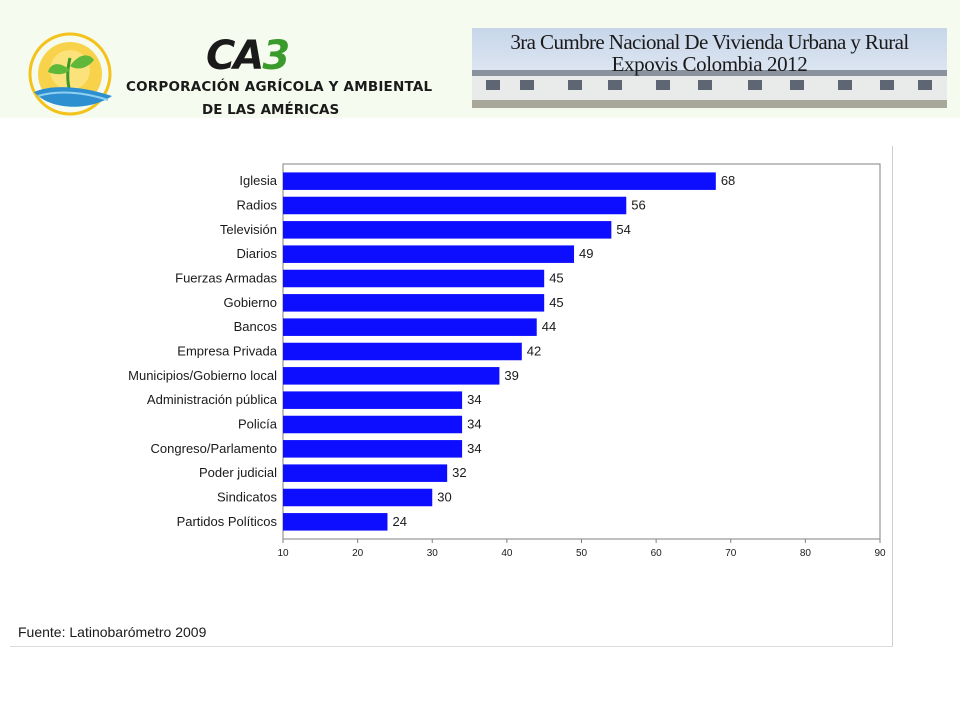 This screenshot has width=960, height=720. What do you see at coordinates (582, 553) in the screenshot?
I see `x-tick-label: 50` at bounding box center [582, 553].